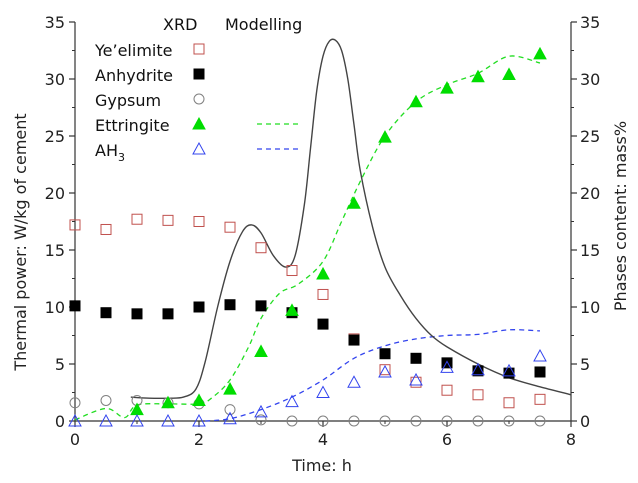  What do you see at coordinates (585, 364) in the screenshot?
I see `y-right-tick-label: 5` at bounding box center [585, 364].